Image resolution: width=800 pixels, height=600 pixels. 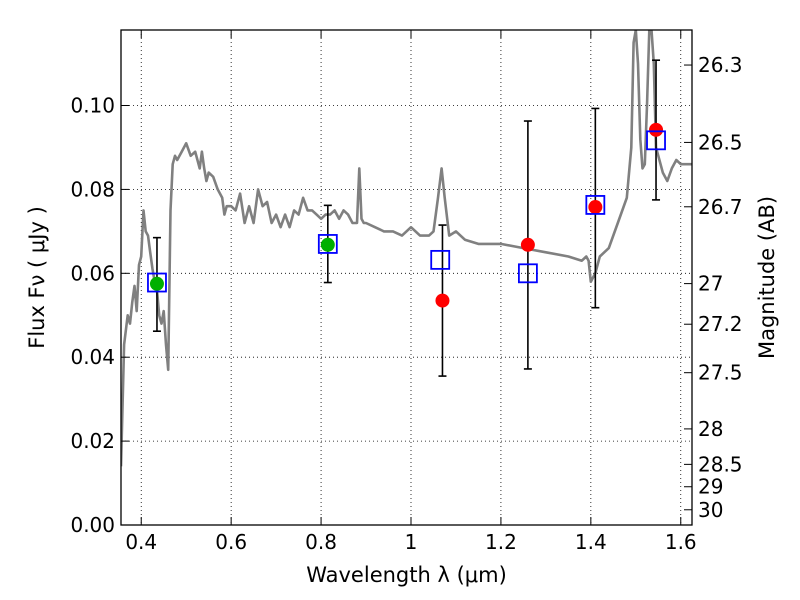 I want to click on x-tick-label: 1.2, so click(x=501, y=542).